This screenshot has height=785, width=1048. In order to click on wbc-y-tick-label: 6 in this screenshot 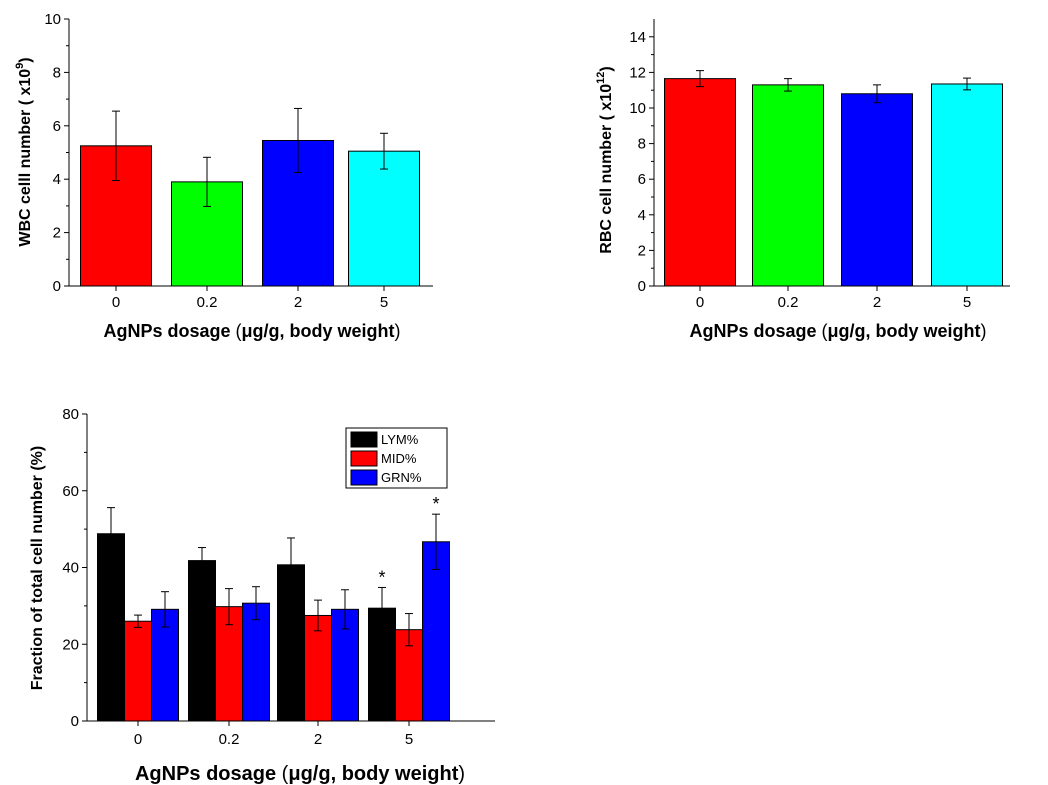, I will do `click(57, 126)`.